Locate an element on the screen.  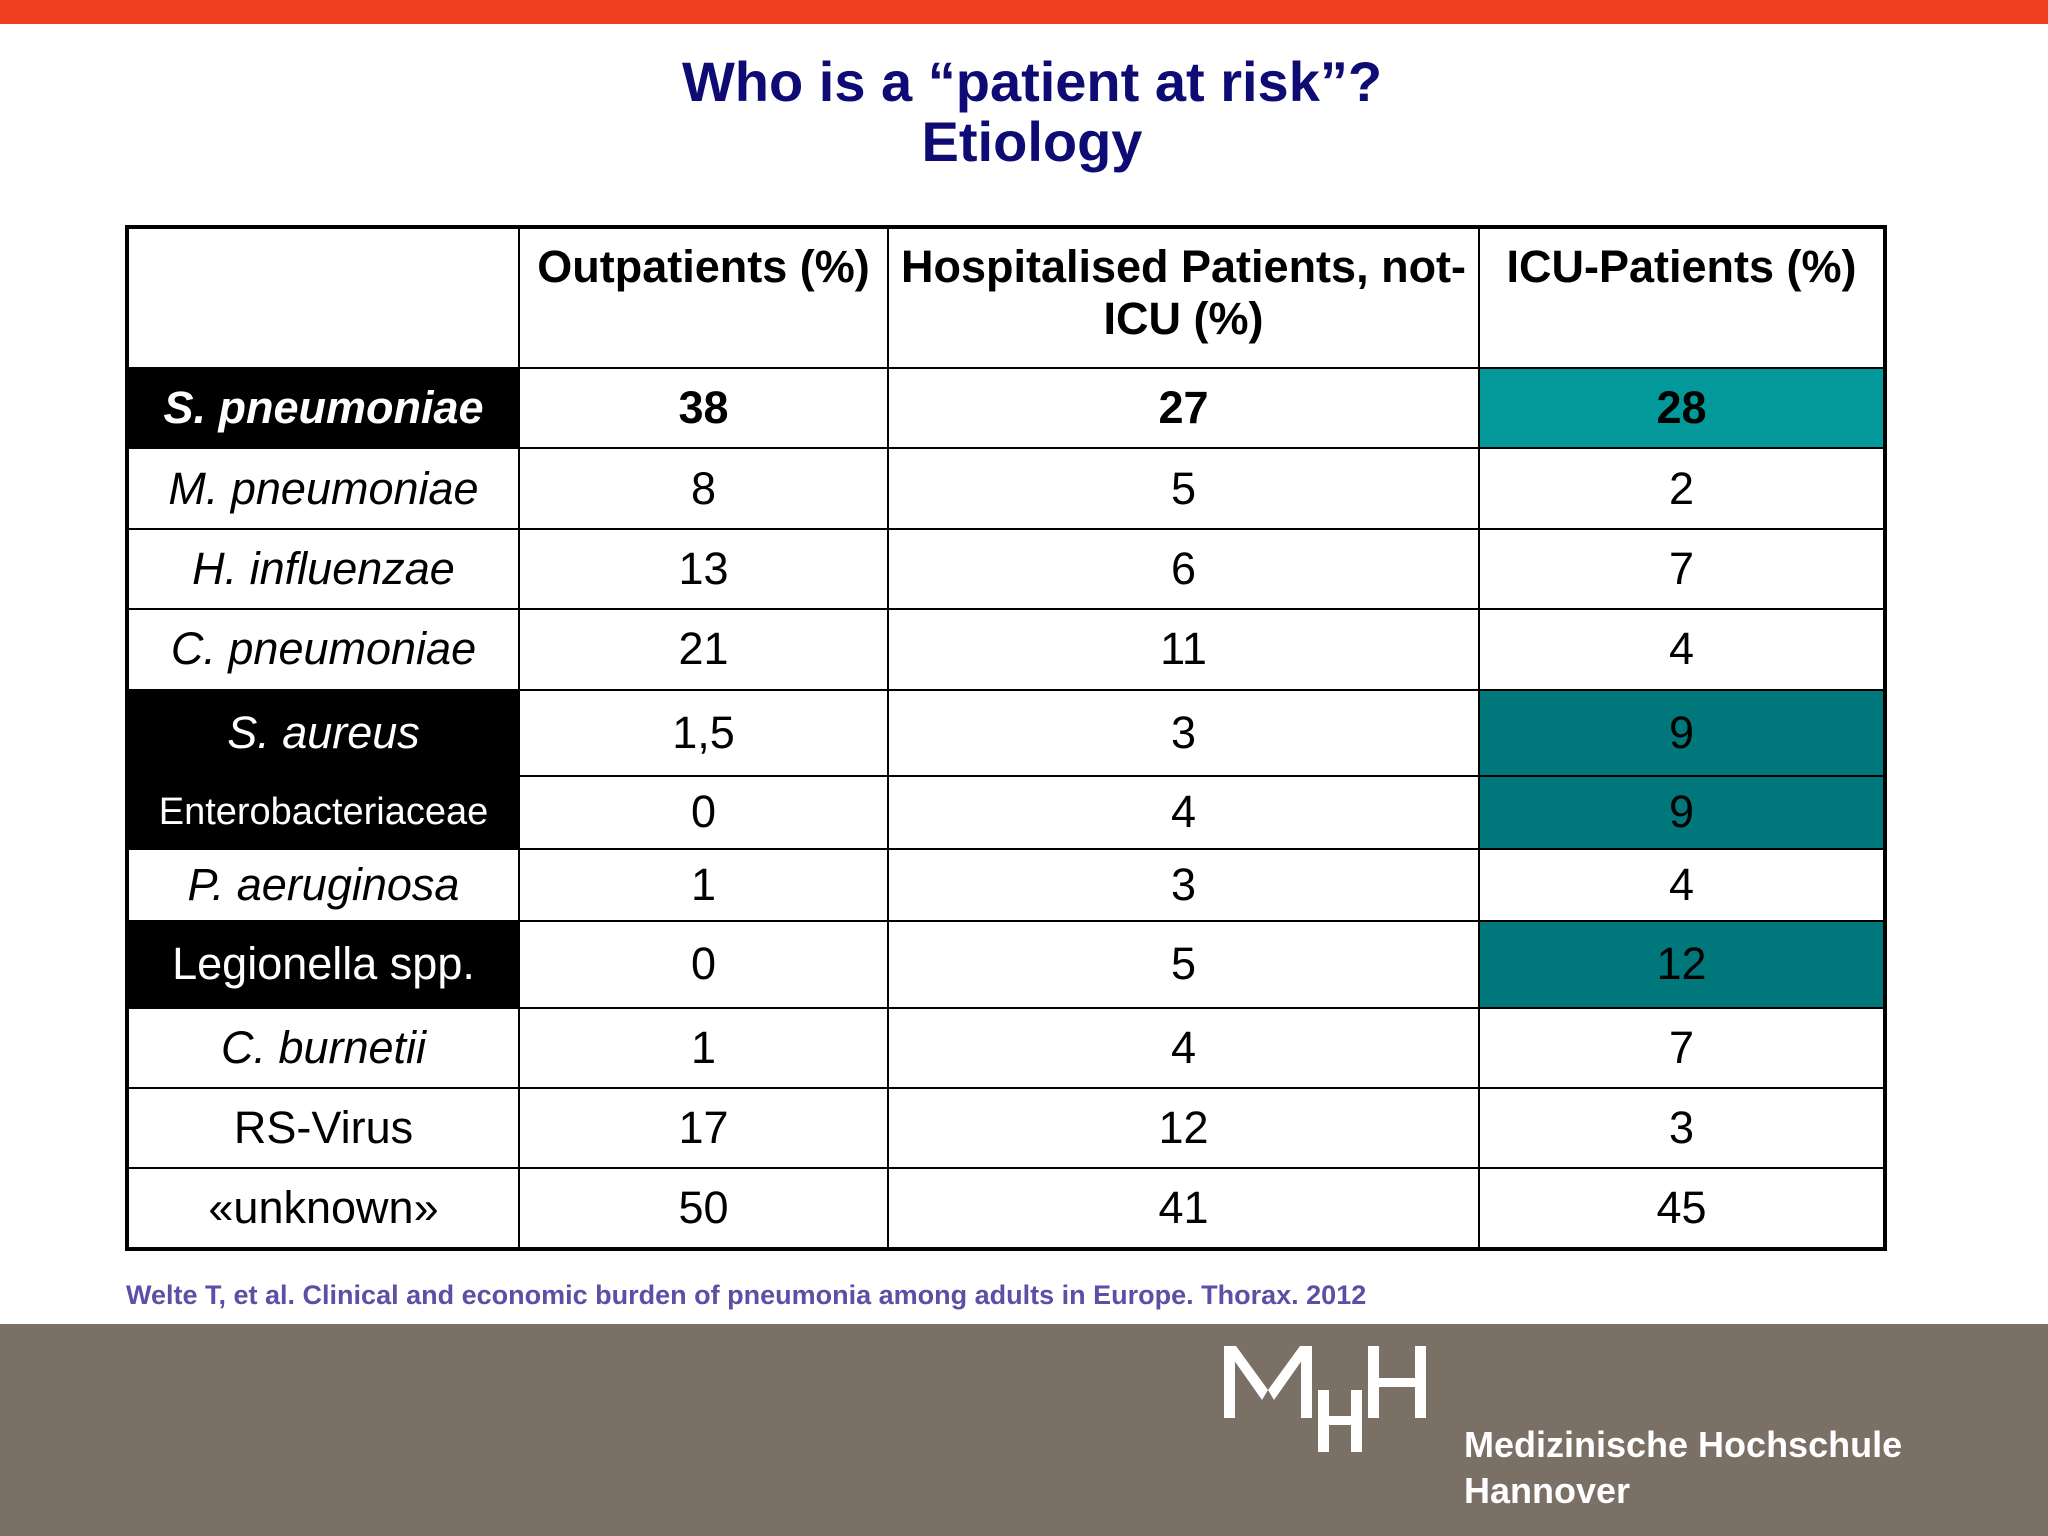
outpatients-cell: 8 is located at coordinates (703, 488).